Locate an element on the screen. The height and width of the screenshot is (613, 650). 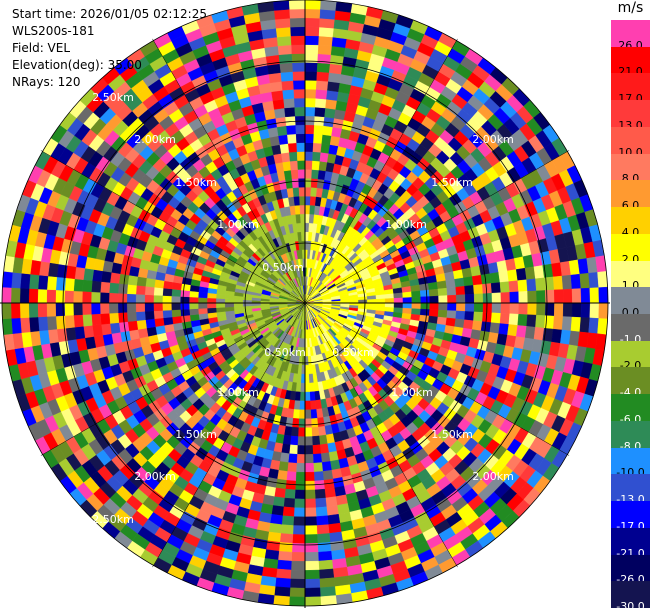
instrument-text: WLS200s-181 is located at coordinates (53, 31).